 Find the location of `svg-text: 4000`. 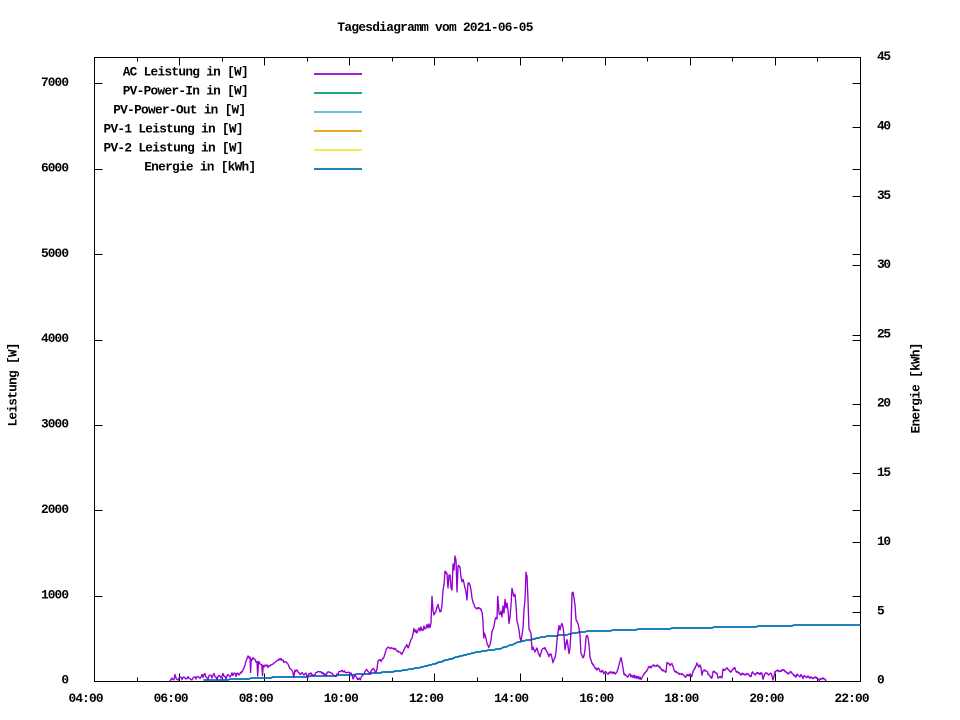

svg-text: 4000 is located at coordinates (55, 338).